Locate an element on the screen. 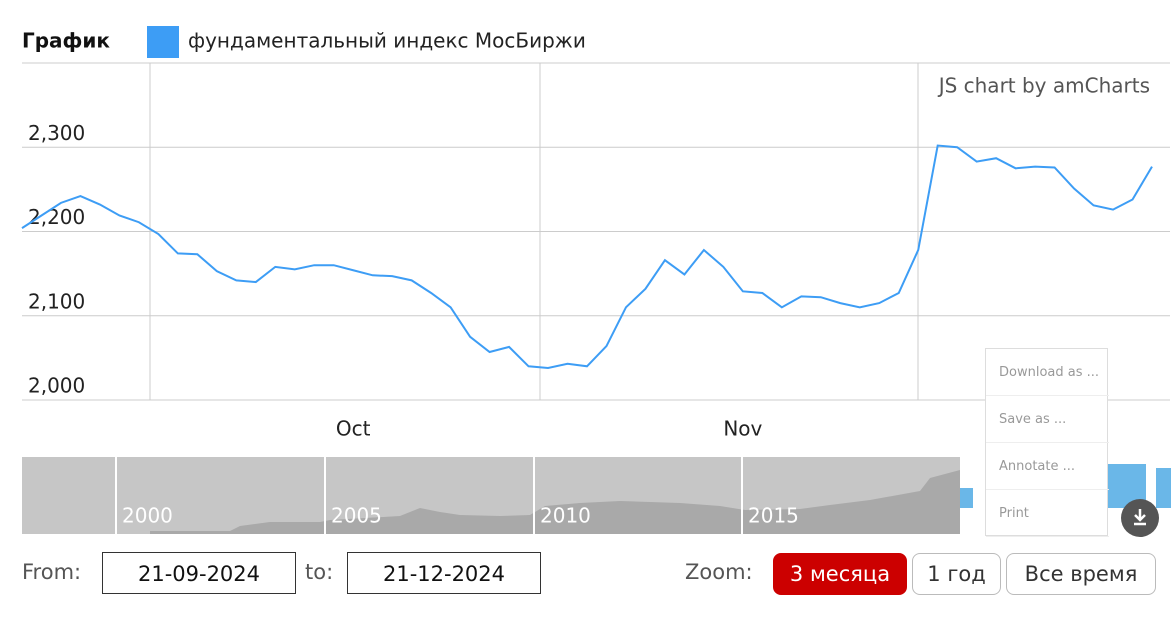 Image resolution: width=1175 pixels, height=620 pixels. y-tick-label: 2,300 is located at coordinates (56, 133).